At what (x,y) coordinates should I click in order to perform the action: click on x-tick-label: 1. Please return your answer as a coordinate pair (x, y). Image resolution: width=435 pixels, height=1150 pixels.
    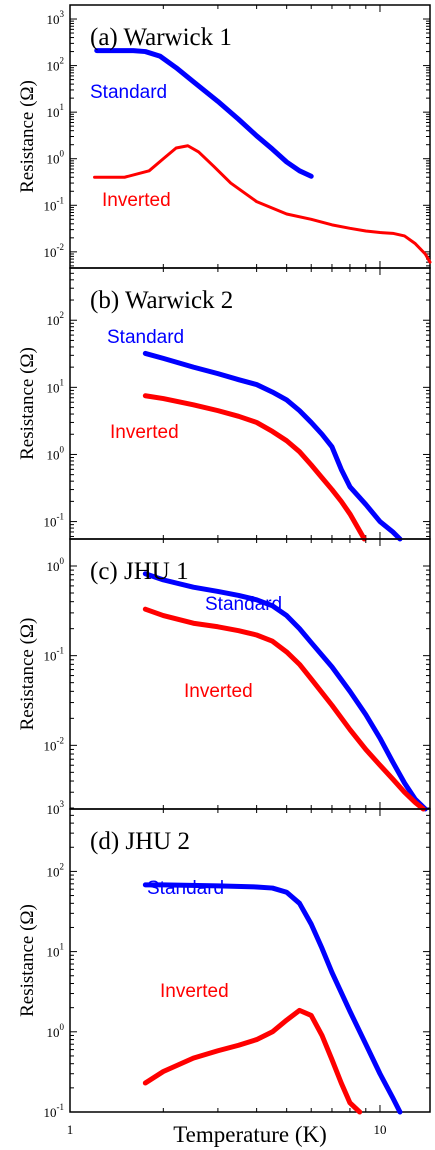
    Looking at the image, I should click on (70, 1129).